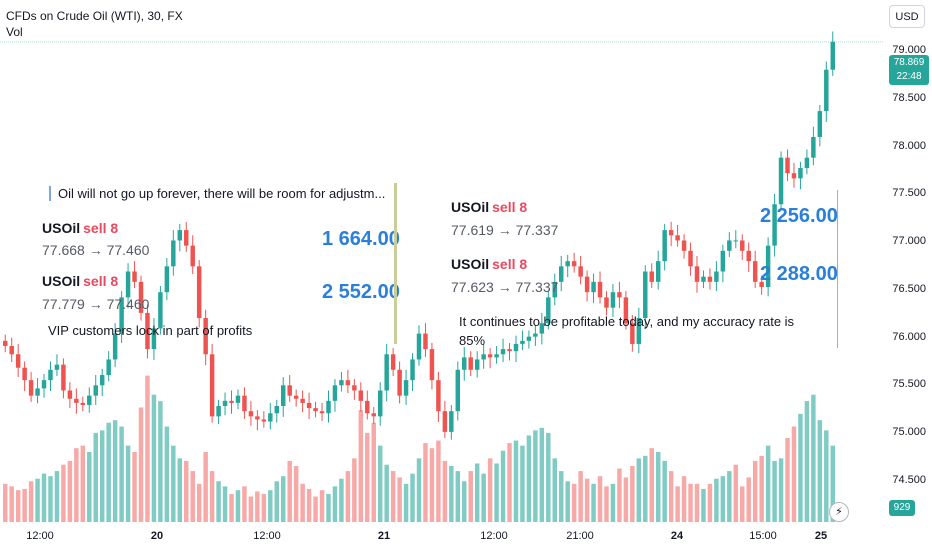 The width and height of the screenshot is (932, 550). Describe the element at coordinates (909, 432) in the screenshot. I see `y-tick: 75.000` at that location.